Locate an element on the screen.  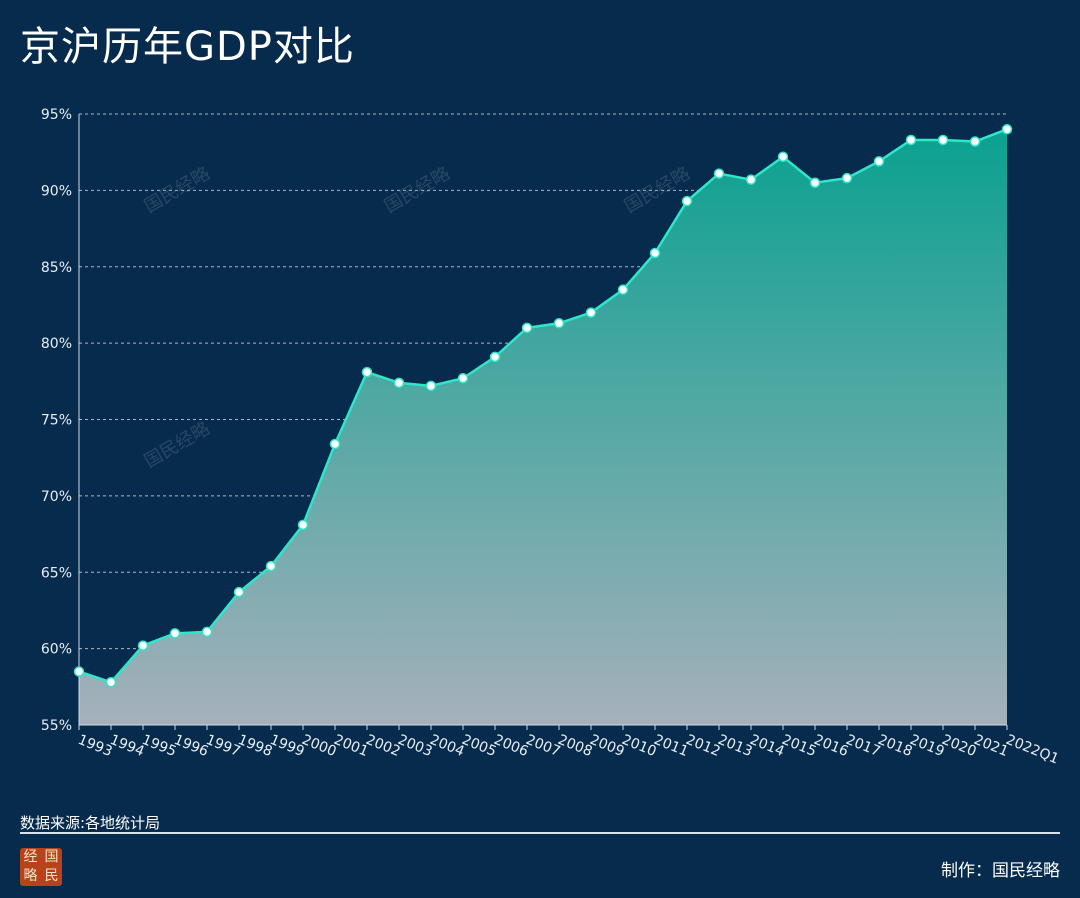
page-title: 京沪历年GDP对比 is located at coordinates (187, 47).